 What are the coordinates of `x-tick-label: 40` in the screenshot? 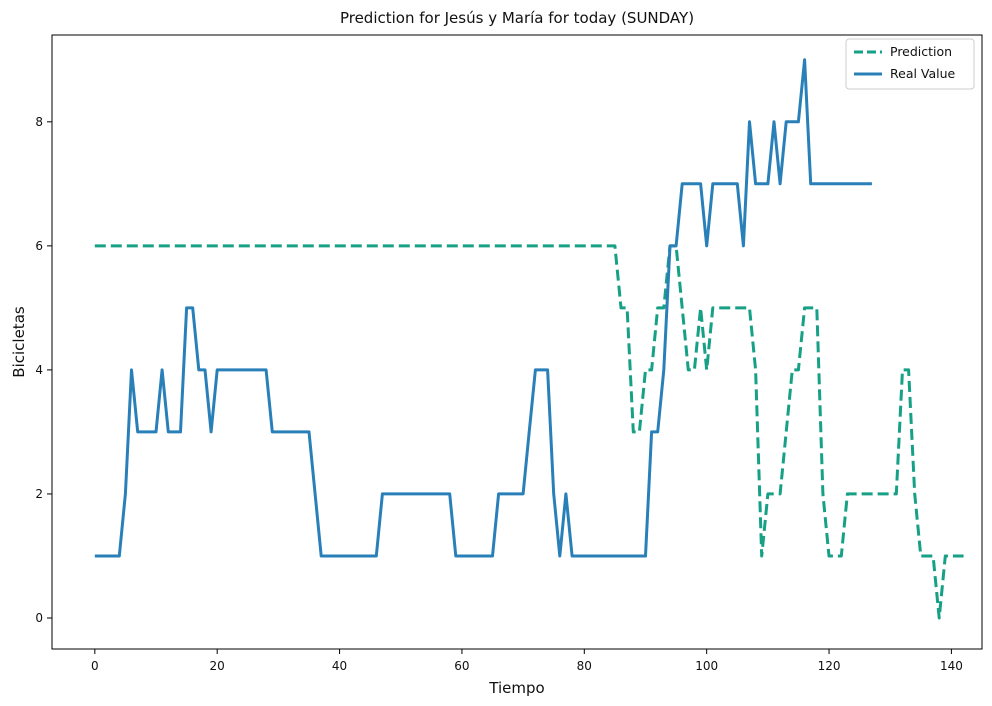 It's located at (339, 666).